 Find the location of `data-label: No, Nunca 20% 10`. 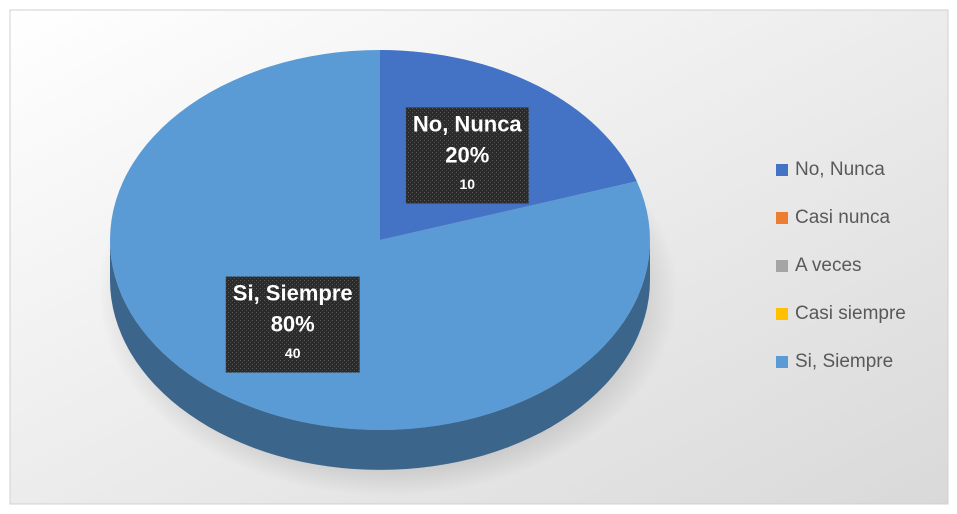

data-label: No, Nunca 20% 10 is located at coordinates (467, 155).